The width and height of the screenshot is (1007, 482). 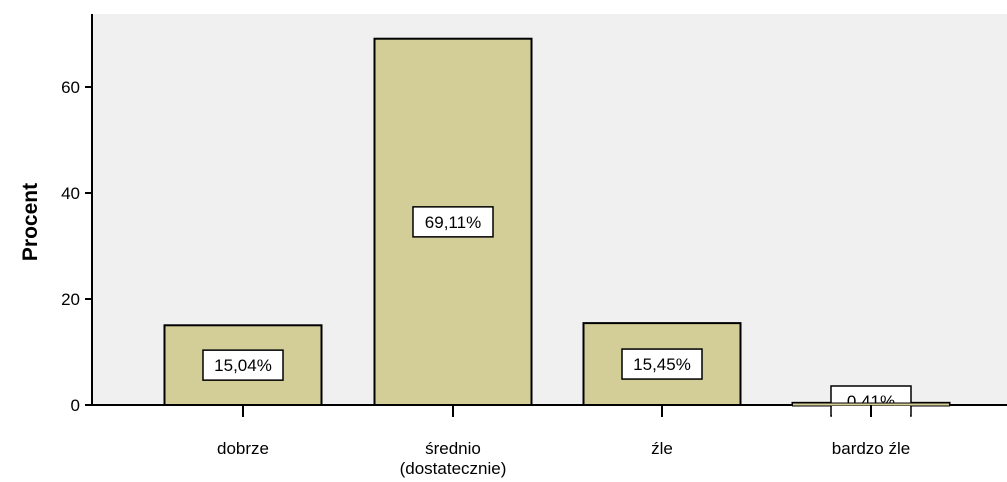 I want to click on x-tick-label: źle, so click(x=662, y=448).